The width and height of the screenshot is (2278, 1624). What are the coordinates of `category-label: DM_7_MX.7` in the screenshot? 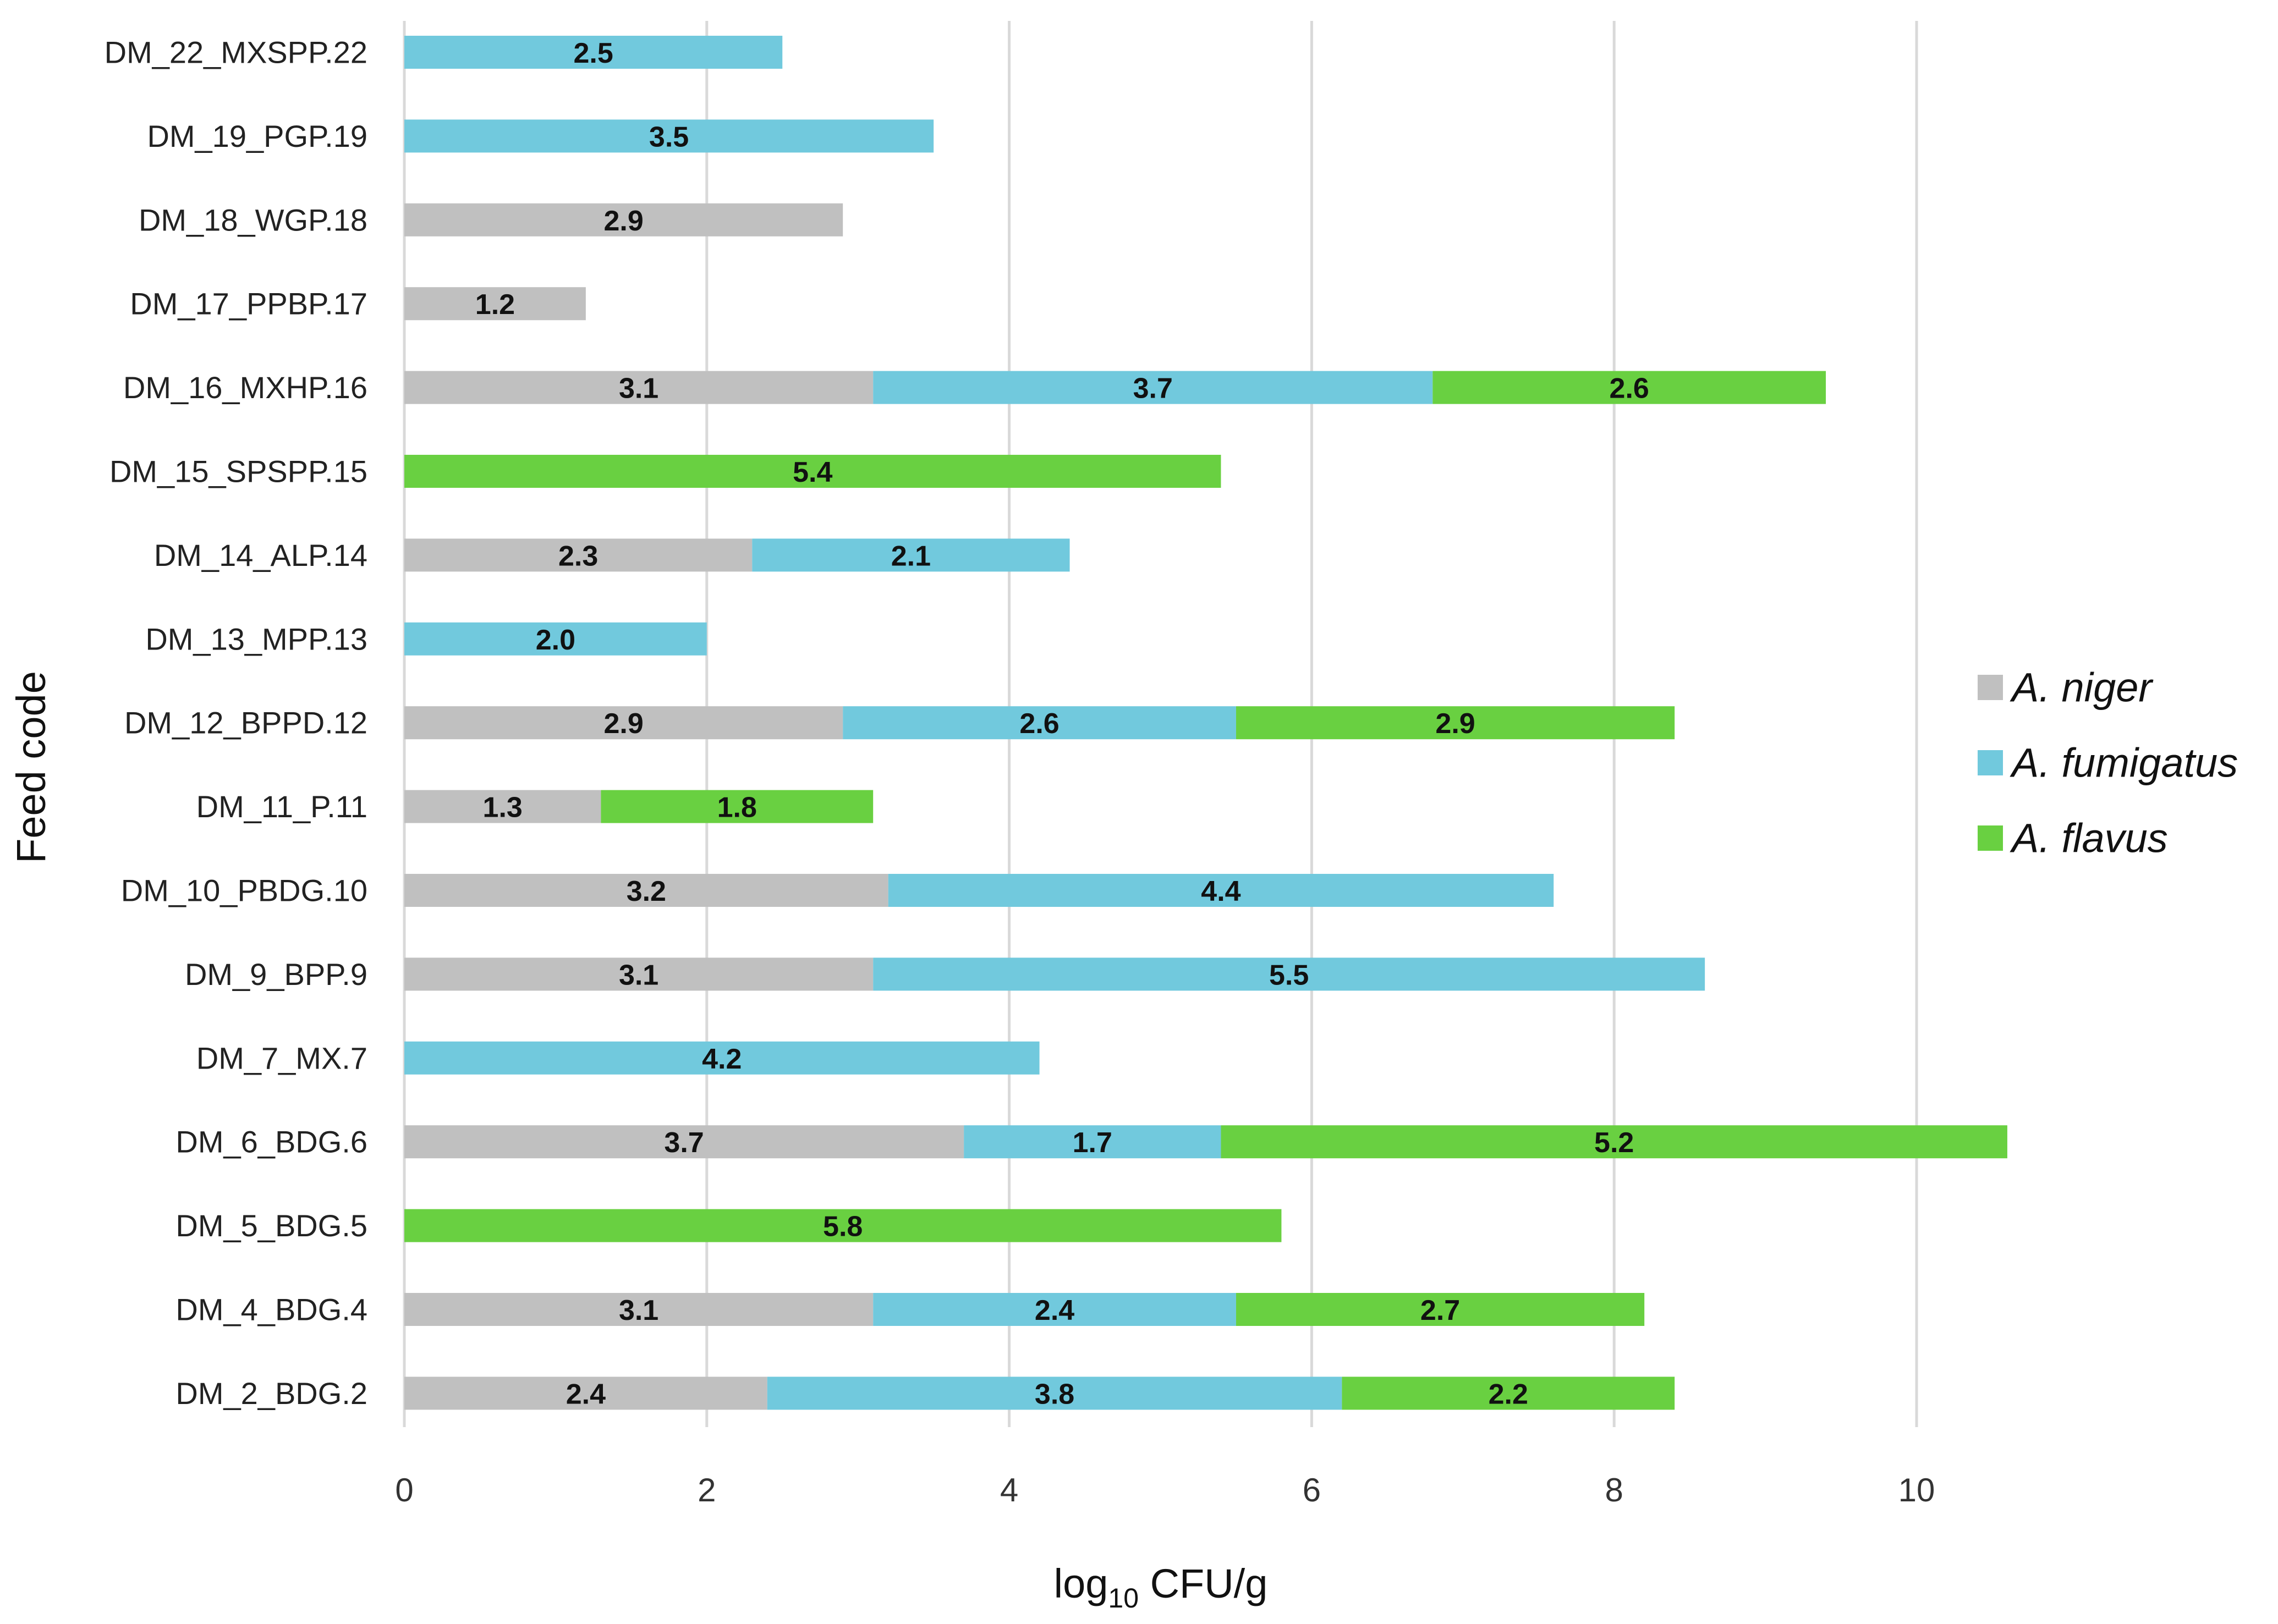 It's located at (281, 1058).